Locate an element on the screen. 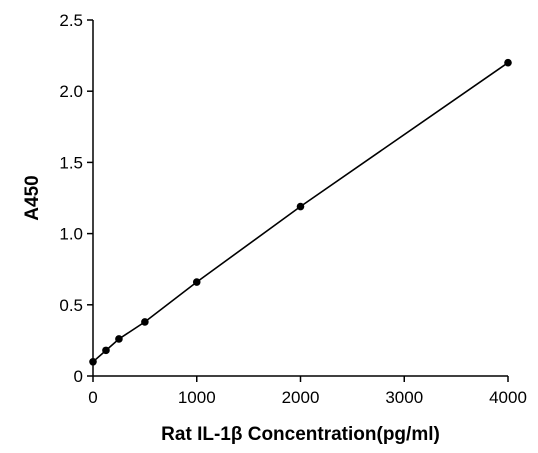 This screenshot has width=538, height=453. x-tick-label: 3000 is located at coordinates (404, 397).